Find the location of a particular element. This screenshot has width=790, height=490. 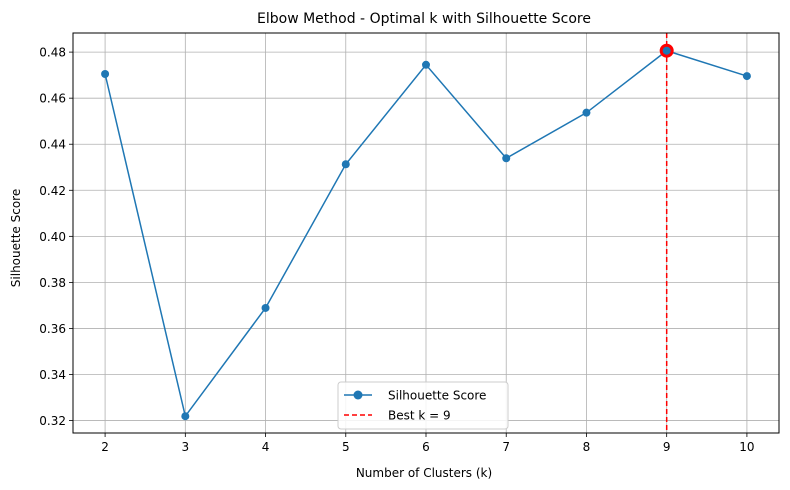

legend-box is located at coordinates (423, 405).